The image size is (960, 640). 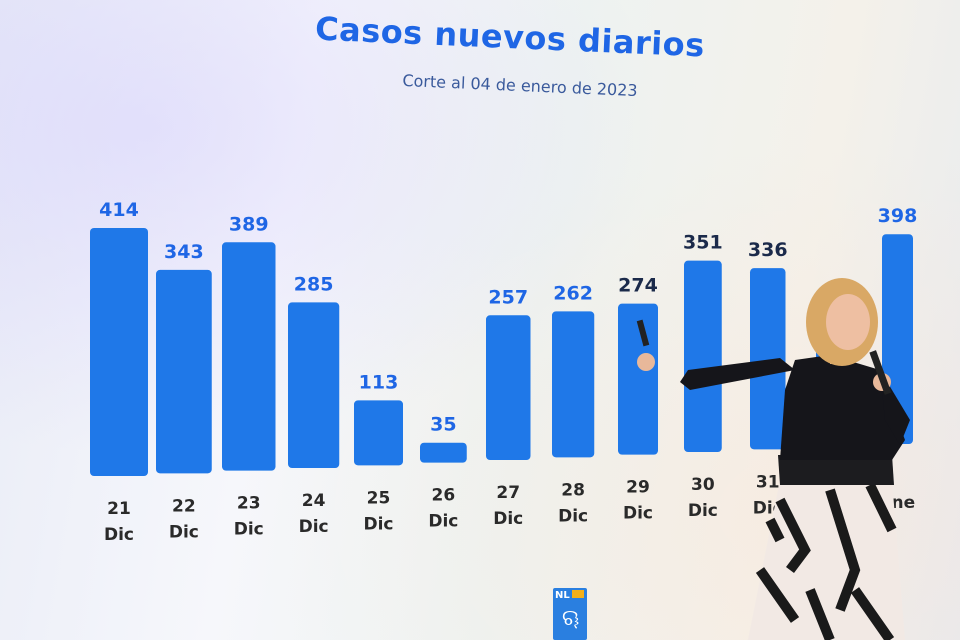 What do you see at coordinates (119, 535) in the screenshot?
I see `tick-label-month-0: Dic` at bounding box center [119, 535].